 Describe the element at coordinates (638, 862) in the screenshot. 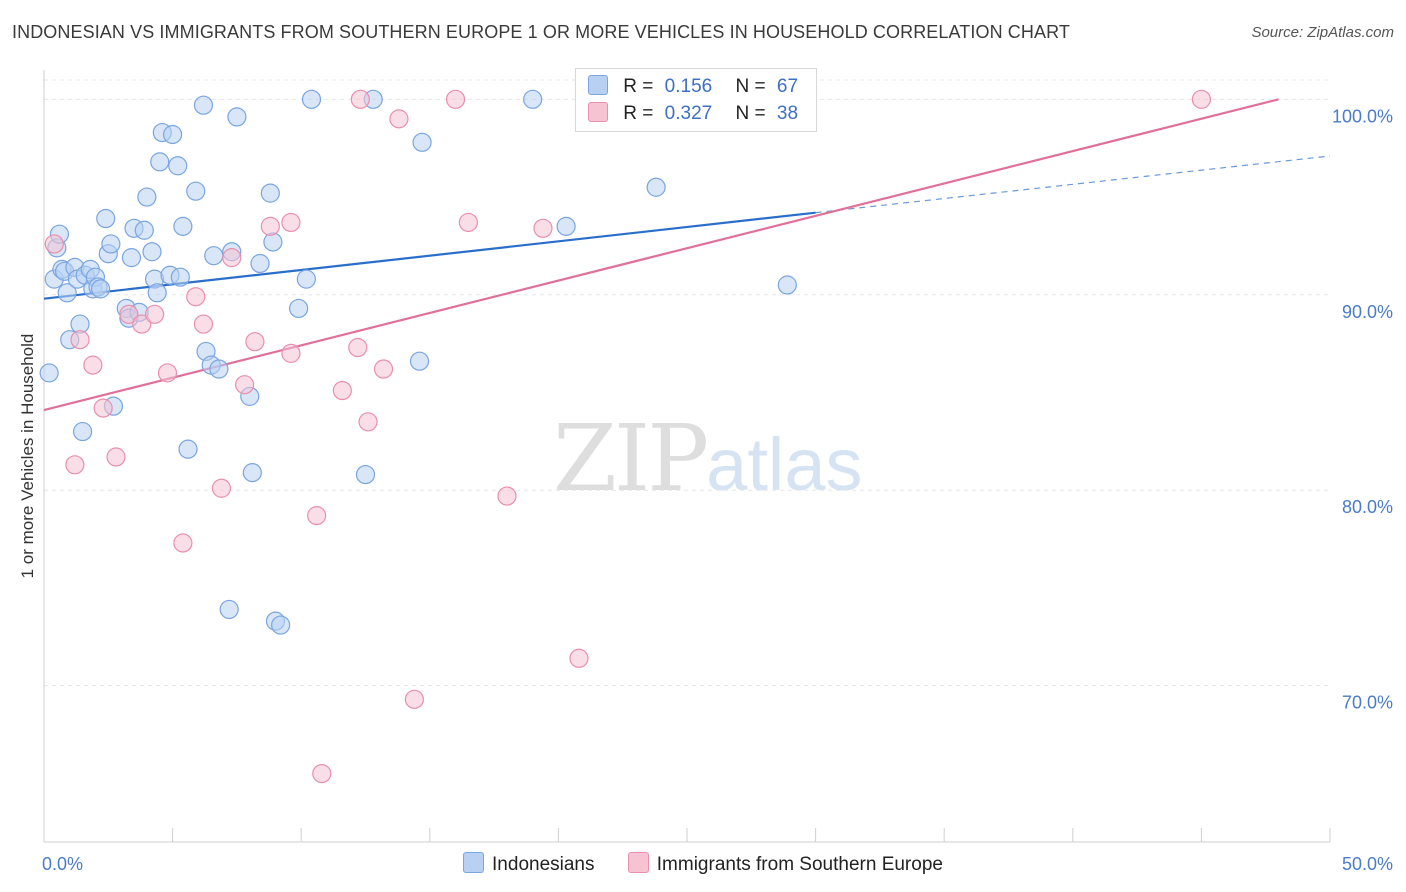

I see `bottom-legend-swatch-pink` at that location.